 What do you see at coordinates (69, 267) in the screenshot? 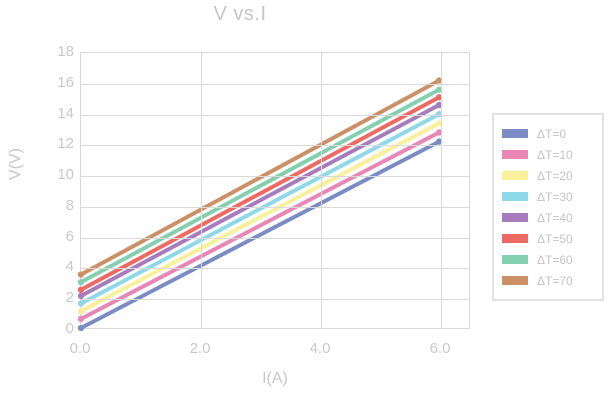
I see `y-axis-tick-label: 4` at bounding box center [69, 267].